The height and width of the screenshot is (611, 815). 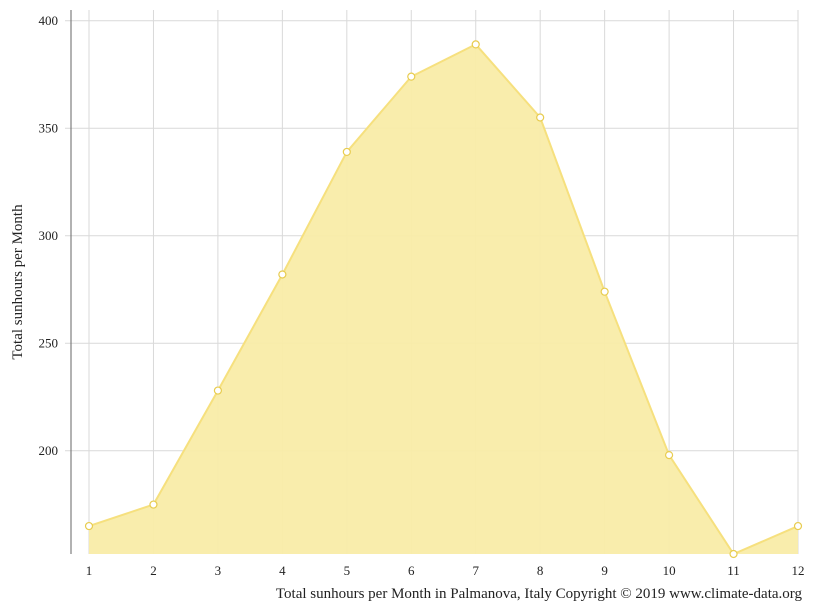 I want to click on x-tick-label: 5, so click(x=347, y=570).